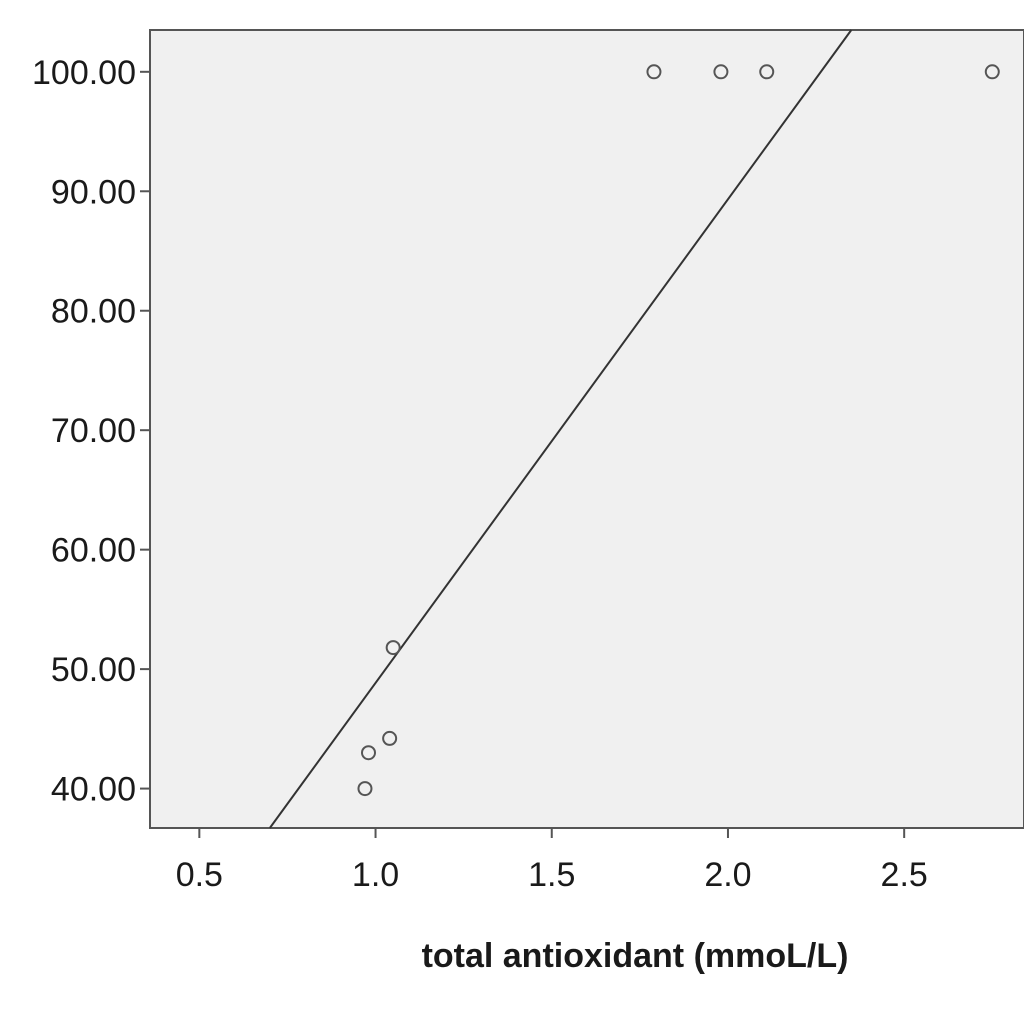 Image resolution: width=1024 pixels, height=1024 pixels. What do you see at coordinates (375, 875) in the screenshot?
I see `x-tick-label: 1.0` at bounding box center [375, 875].